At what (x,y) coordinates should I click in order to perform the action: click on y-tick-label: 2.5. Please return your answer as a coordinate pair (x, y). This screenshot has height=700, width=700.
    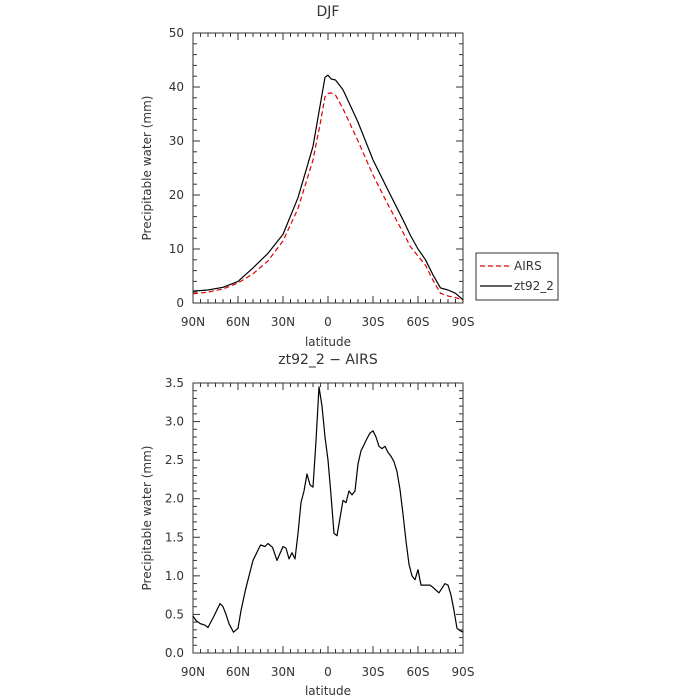
    Looking at the image, I should click on (174, 460).